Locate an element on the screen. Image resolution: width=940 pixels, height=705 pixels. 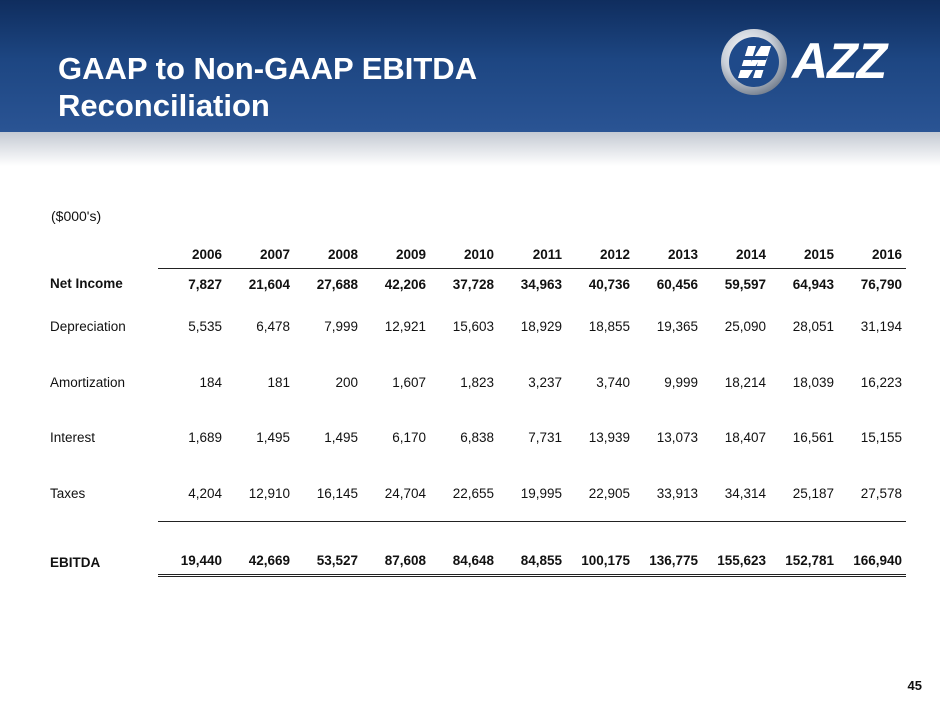
table-cell: 155,623 is located at coordinates (736, 549).